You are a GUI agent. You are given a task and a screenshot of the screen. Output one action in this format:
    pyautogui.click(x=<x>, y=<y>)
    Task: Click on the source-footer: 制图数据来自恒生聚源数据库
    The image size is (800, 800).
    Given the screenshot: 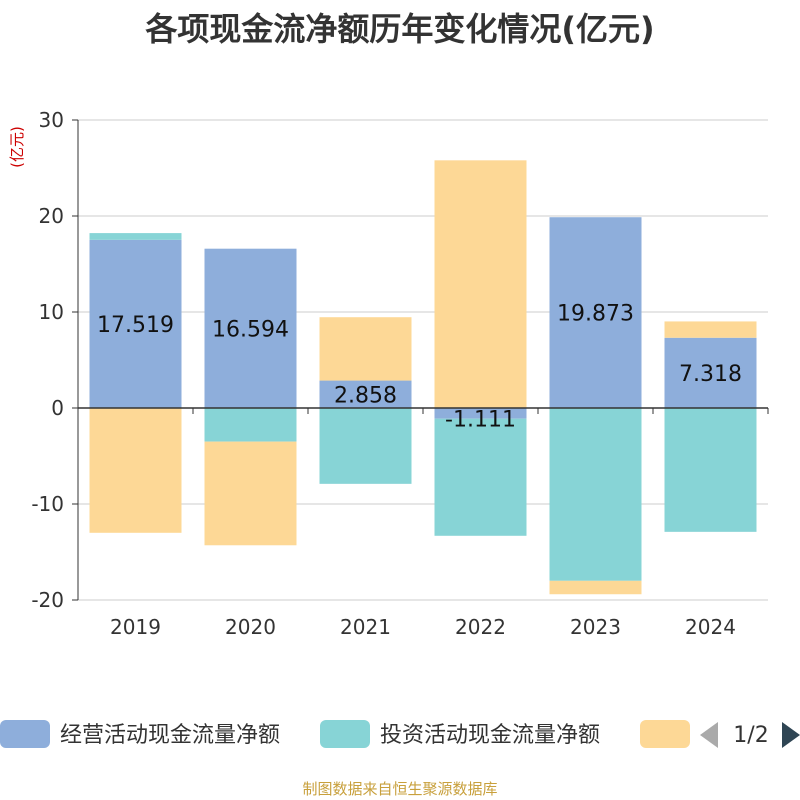 What is the action you would take?
    pyautogui.click(x=400, y=789)
    